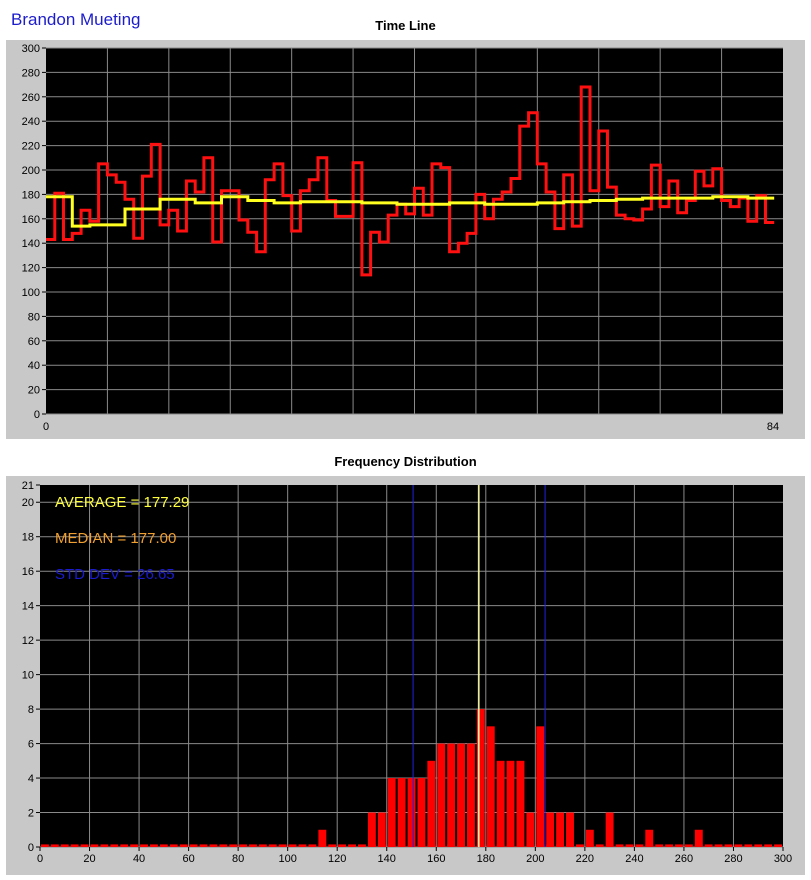 The image size is (811, 880). I want to click on timeline-y-tick-label: 300, so click(31, 49).